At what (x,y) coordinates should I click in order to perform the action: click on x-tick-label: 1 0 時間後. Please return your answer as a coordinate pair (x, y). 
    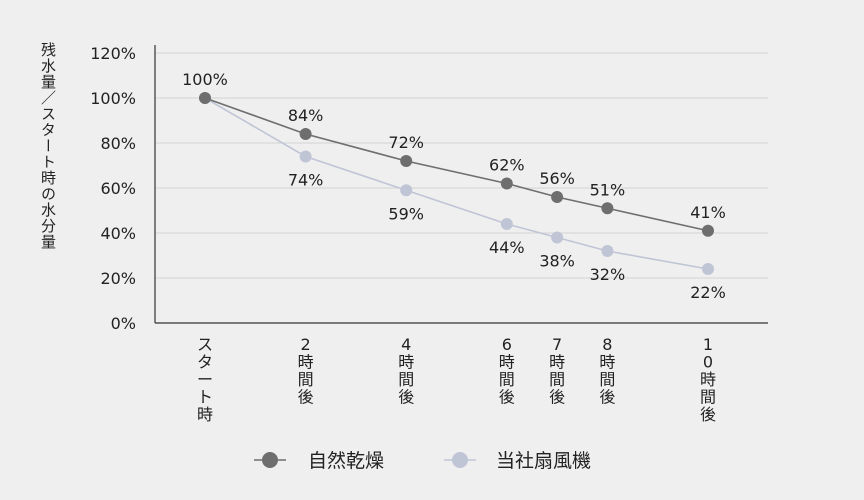
    Looking at the image, I should click on (708, 379).